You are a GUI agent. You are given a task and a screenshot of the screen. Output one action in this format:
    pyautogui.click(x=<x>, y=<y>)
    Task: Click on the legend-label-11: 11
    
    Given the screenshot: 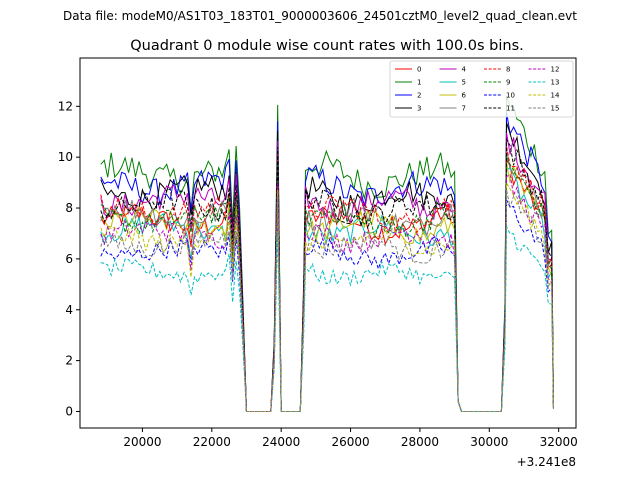 What is the action you would take?
    pyautogui.click(x=510, y=109)
    